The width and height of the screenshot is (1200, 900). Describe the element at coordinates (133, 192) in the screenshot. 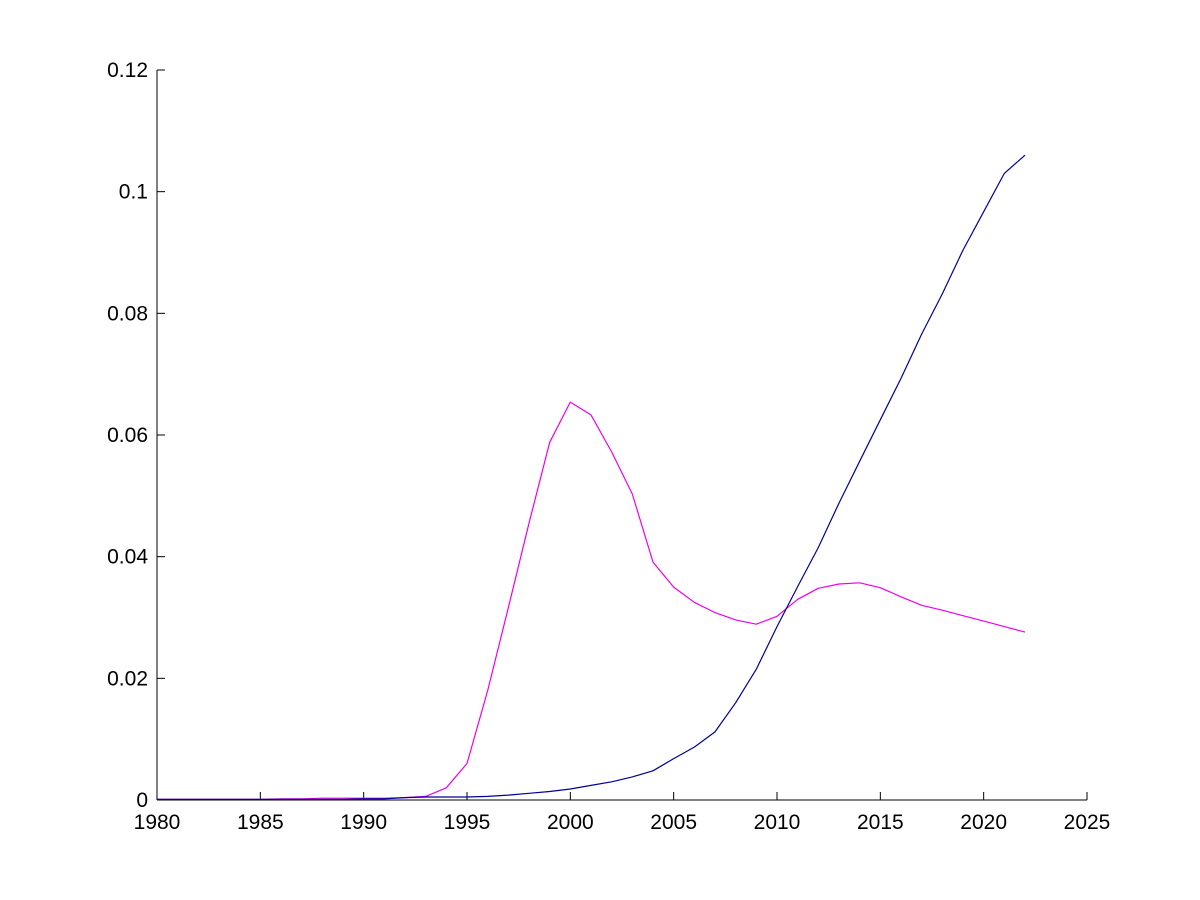

I see `y-tick-label: 0.1` at that location.